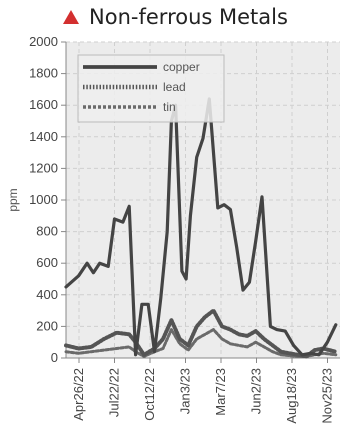  Describe the element at coordinates (43, 104) in the screenshot. I see `y-tick-label: 1600` at that location.